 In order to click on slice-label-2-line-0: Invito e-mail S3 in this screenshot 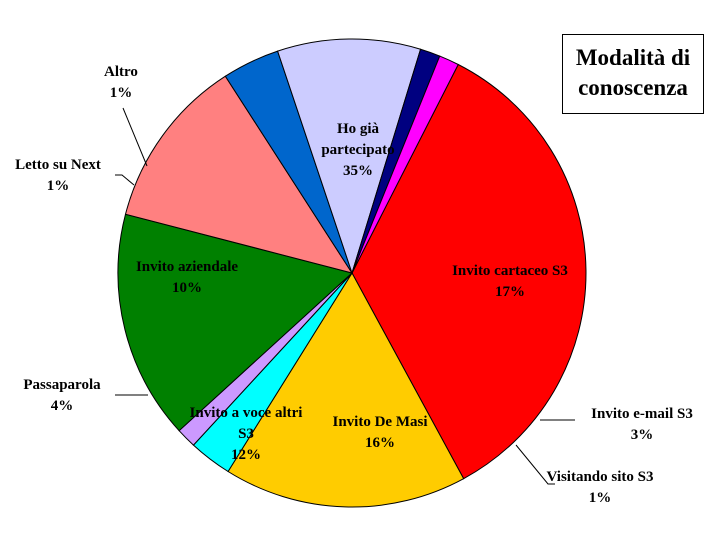, I will do `click(642, 414)`.